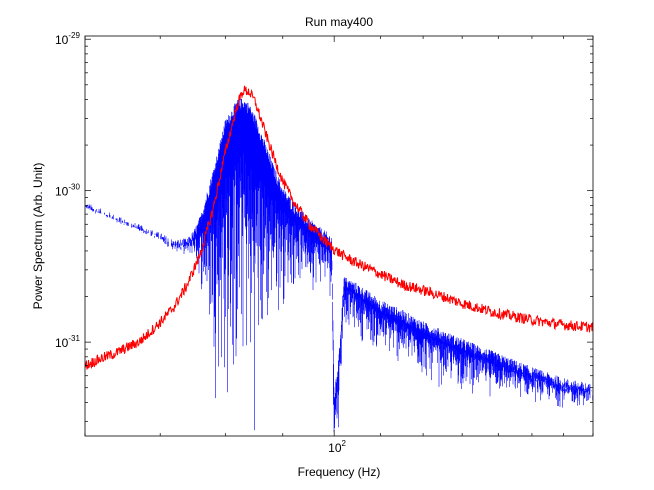 The width and height of the screenshot is (654, 490). What do you see at coordinates (38, 236) in the screenshot?
I see `y-axis-label: Power Spectrum (Arb. Unit)` at bounding box center [38, 236].